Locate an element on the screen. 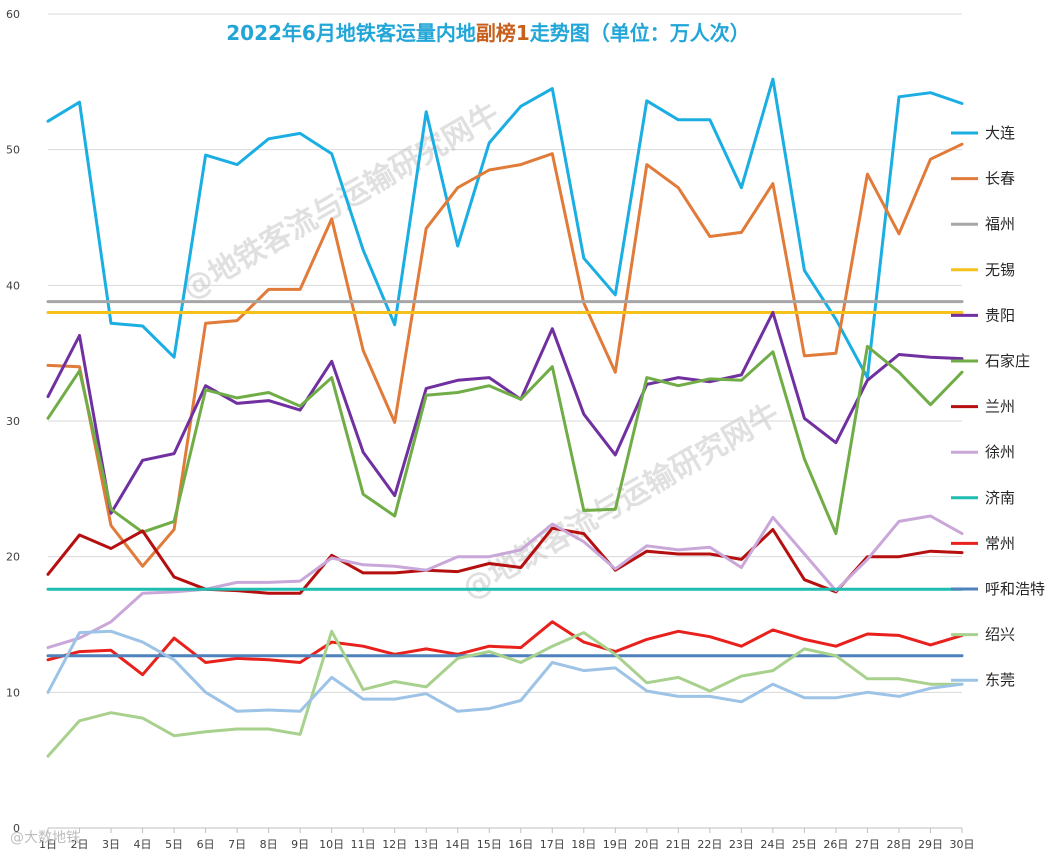 This screenshot has width=1052, height=856. title-part-0: 2022年6月地铁客运量内地 is located at coordinates (351, 33).